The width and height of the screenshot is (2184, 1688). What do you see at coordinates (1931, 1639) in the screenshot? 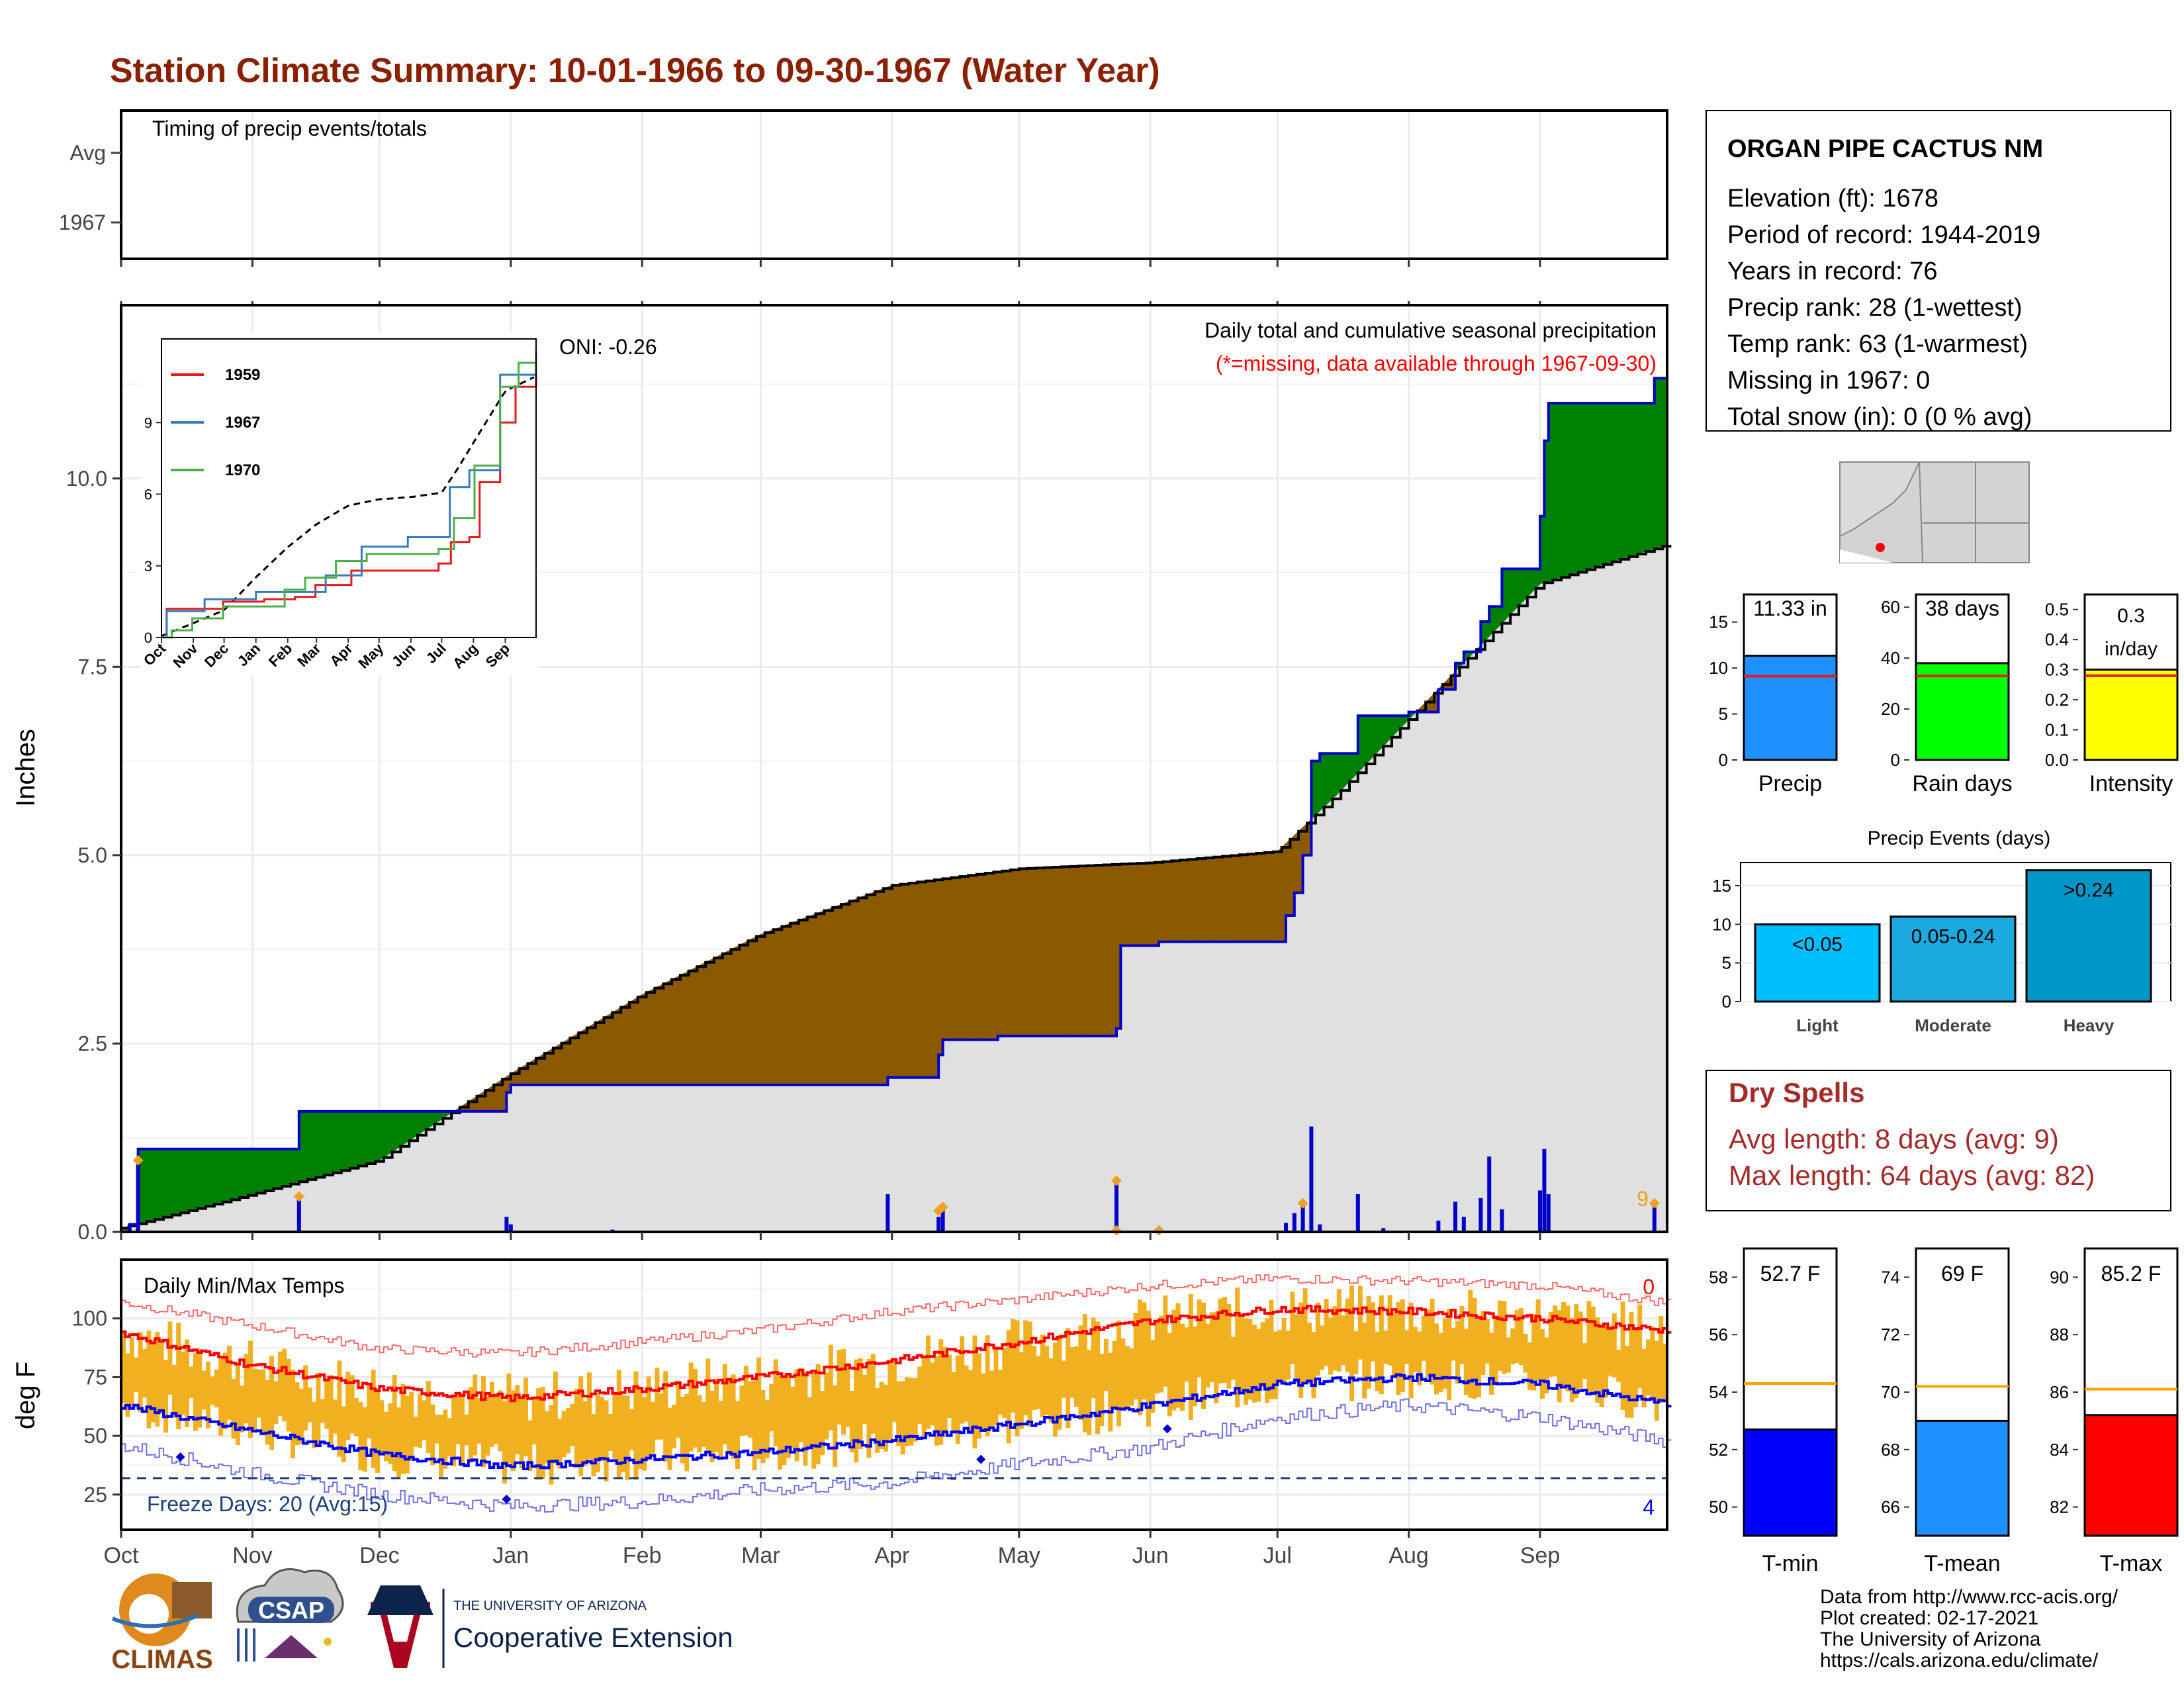
I see `footer-line: The University of Arizona` at bounding box center [1931, 1639].